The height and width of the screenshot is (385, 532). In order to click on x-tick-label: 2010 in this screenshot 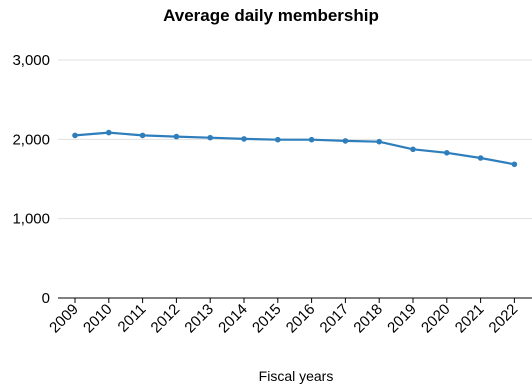, I will do `click(98, 319)`.